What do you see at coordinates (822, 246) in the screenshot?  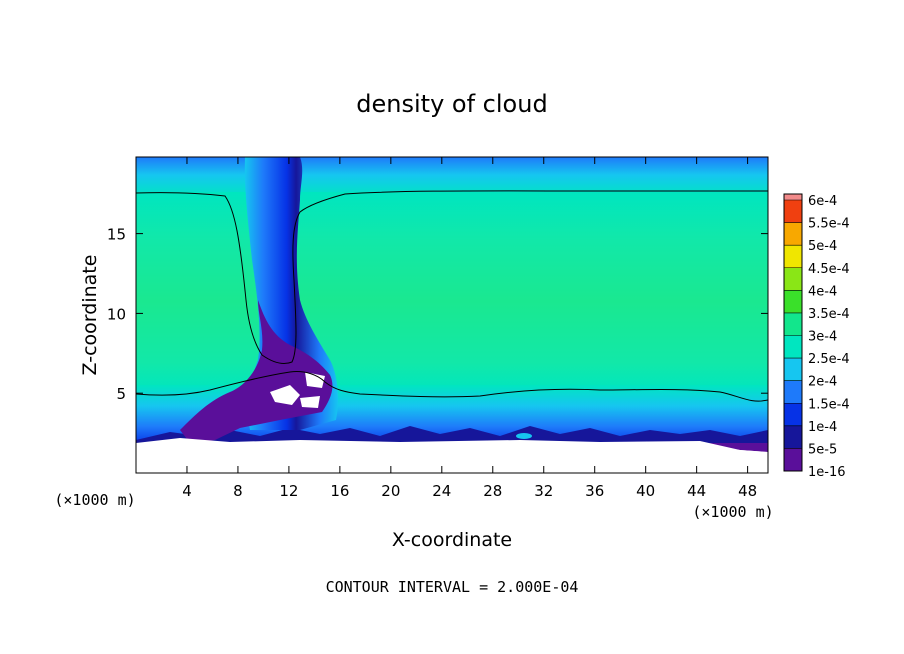 I see `colorbar-label: 5e-4` at bounding box center [822, 246].